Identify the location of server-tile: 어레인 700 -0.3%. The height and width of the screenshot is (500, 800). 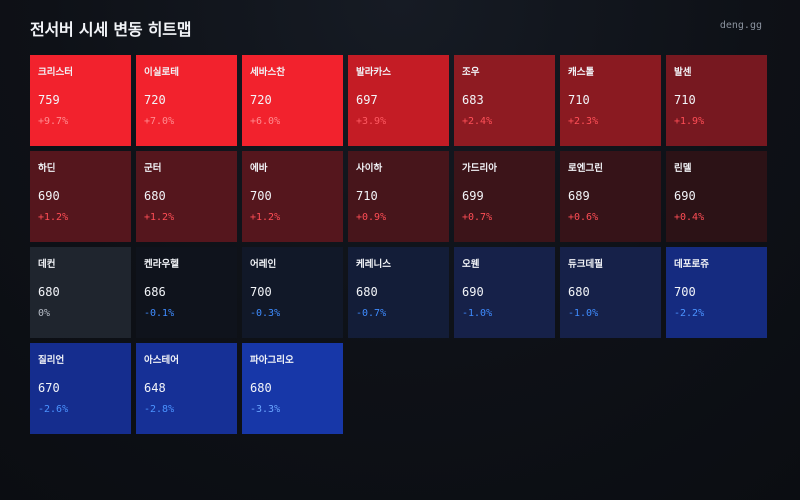
(292, 292).